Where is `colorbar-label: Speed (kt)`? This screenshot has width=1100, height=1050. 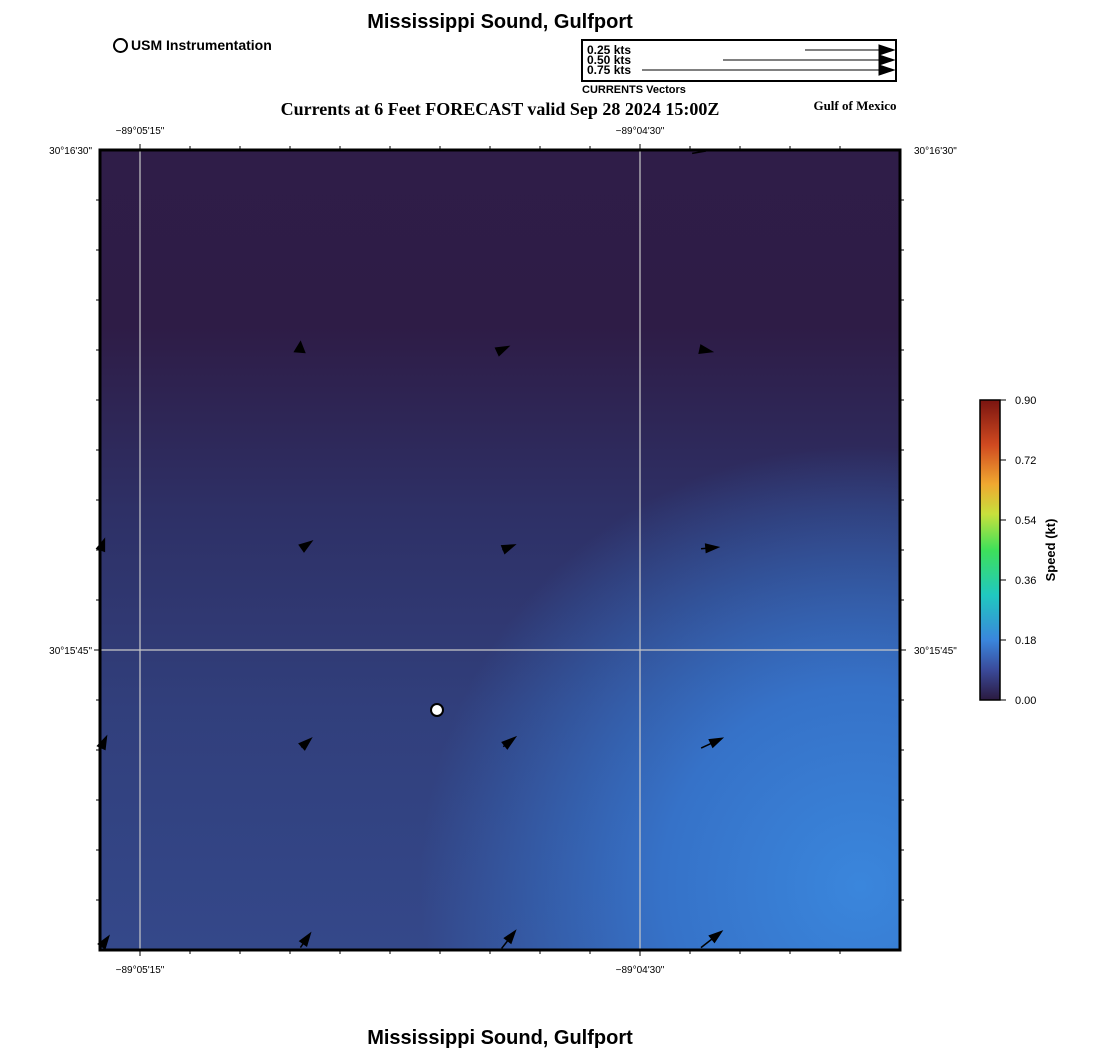 colorbar-label: Speed (kt) is located at coordinates (1050, 550).